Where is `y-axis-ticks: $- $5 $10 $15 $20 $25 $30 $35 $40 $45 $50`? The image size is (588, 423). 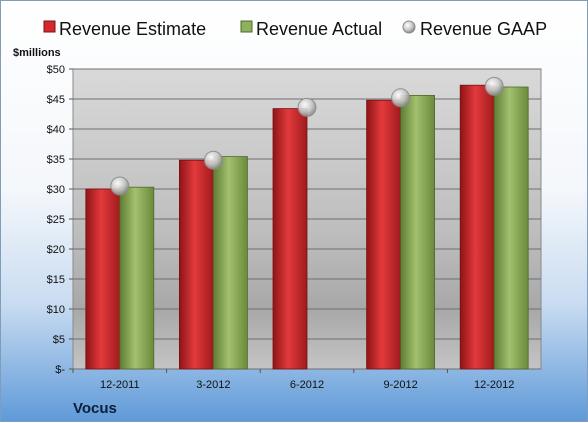 y-axis-ticks: $- $5 $10 $15 $20 $25 $30 $35 $40 $45 $50 is located at coordinates (60, 220).